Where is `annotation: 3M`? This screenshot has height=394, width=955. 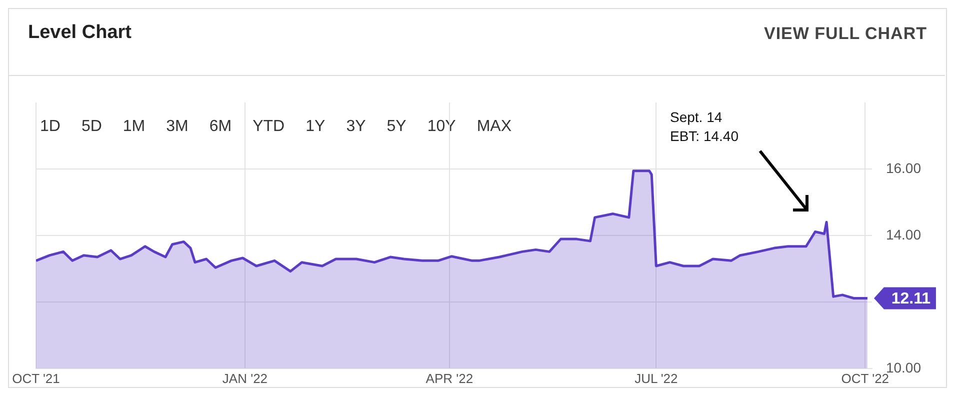
annotation: 3M is located at coordinates (177, 127).